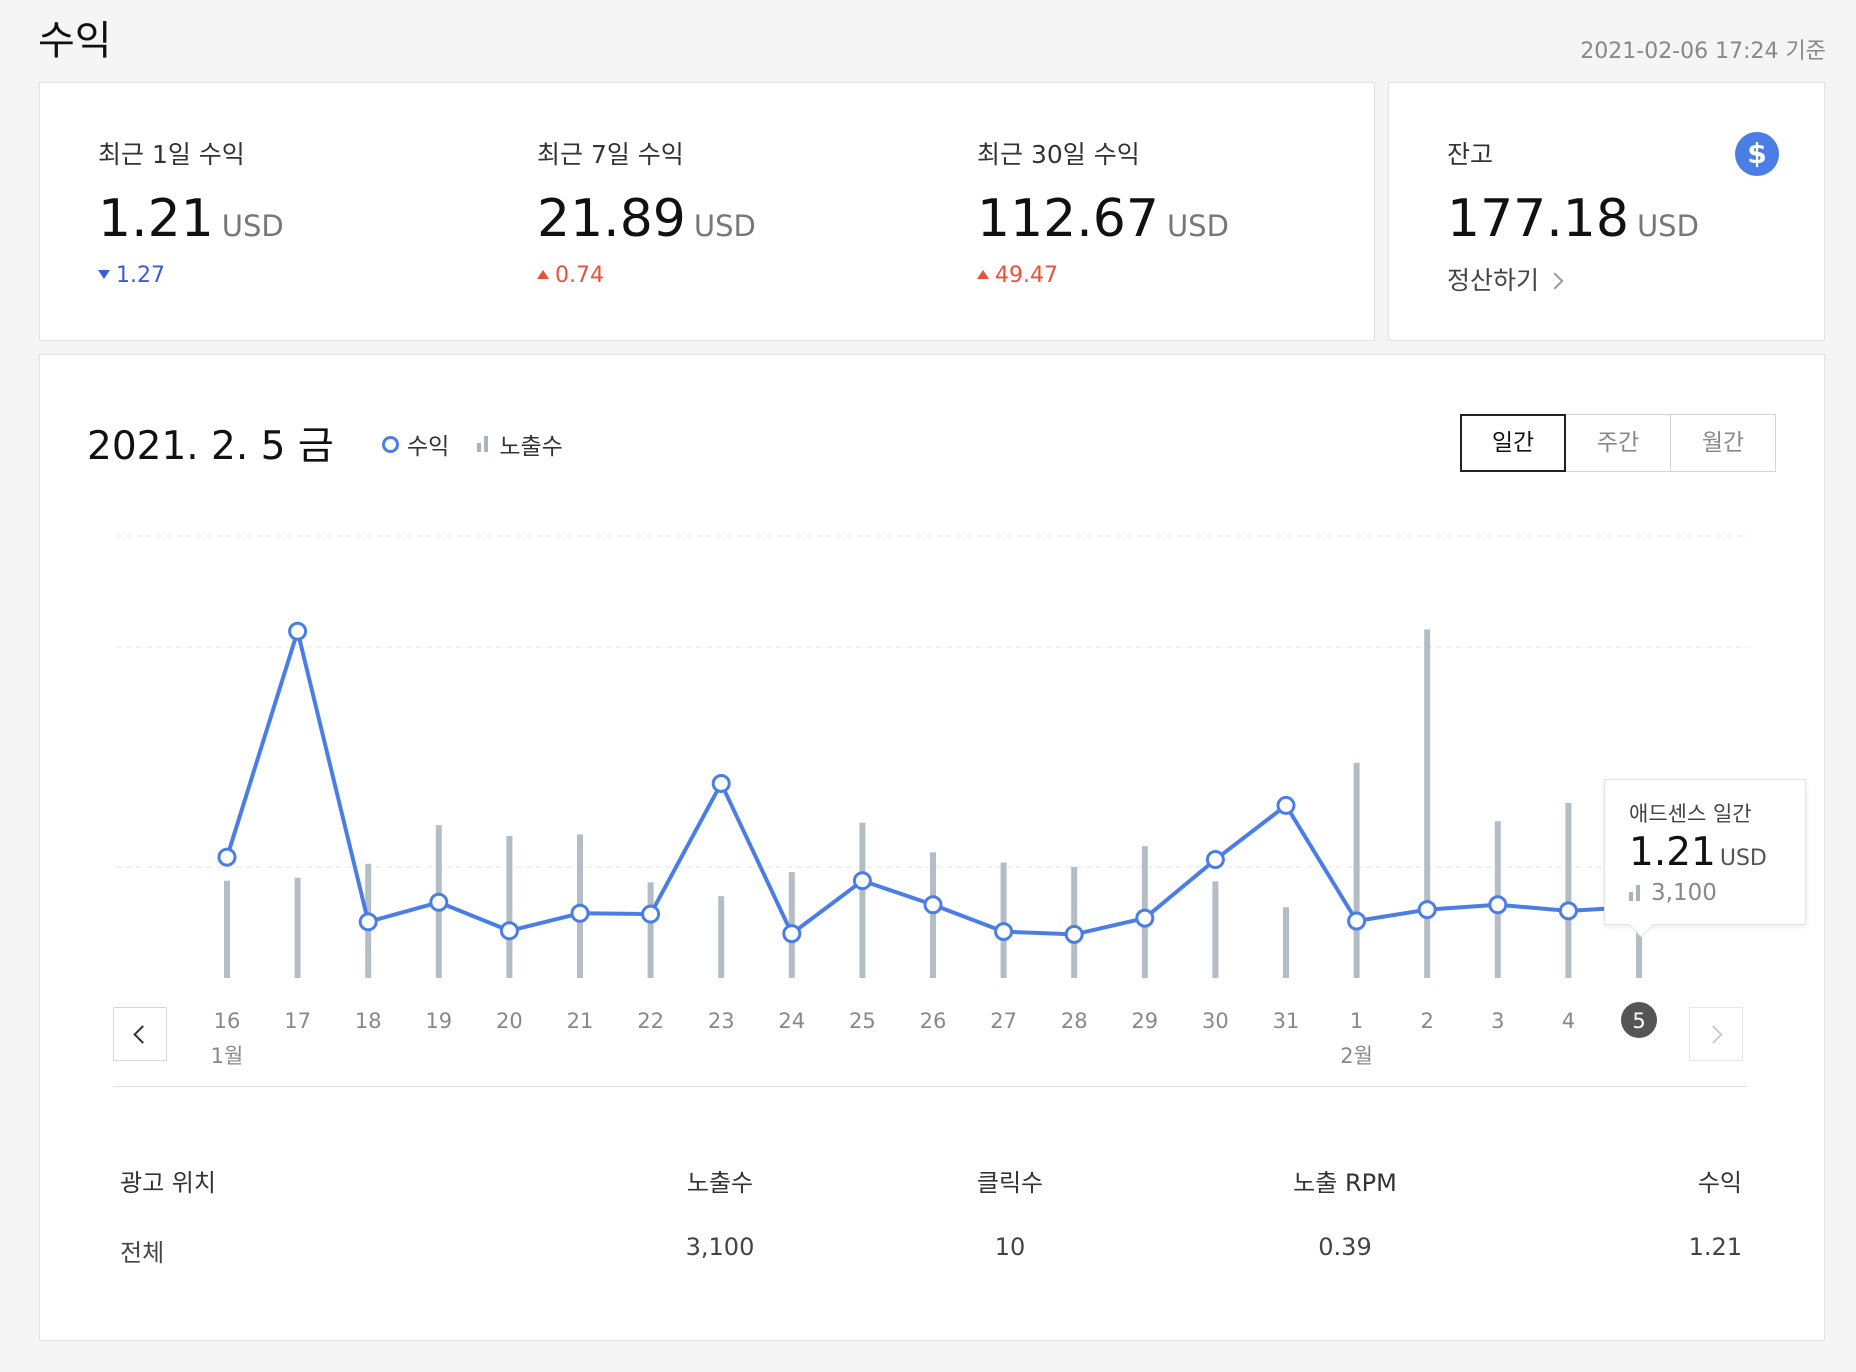  I want to click on x-tick-label: 27, so click(1003, 1021).